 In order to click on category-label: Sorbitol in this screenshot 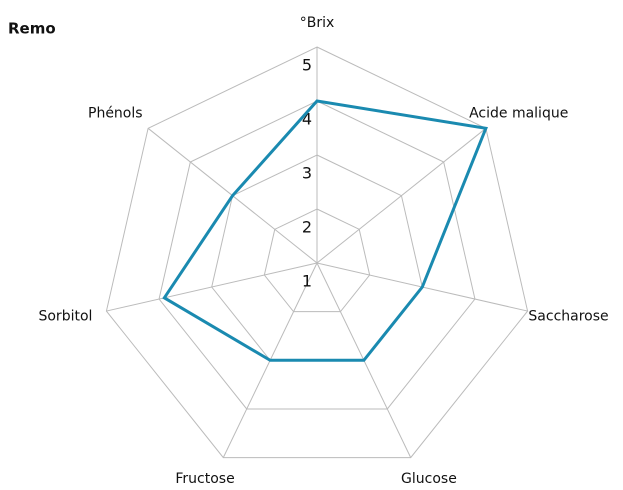, I will do `click(65, 316)`.